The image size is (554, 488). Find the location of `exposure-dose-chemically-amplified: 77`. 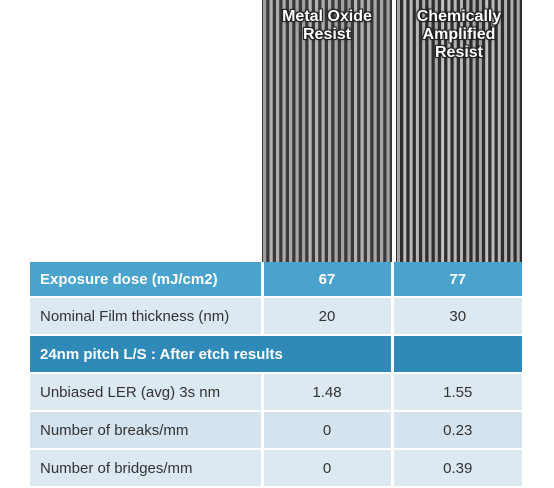

exposure-dose-chemically-amplified: 77 is located at coordinates (456, 280).